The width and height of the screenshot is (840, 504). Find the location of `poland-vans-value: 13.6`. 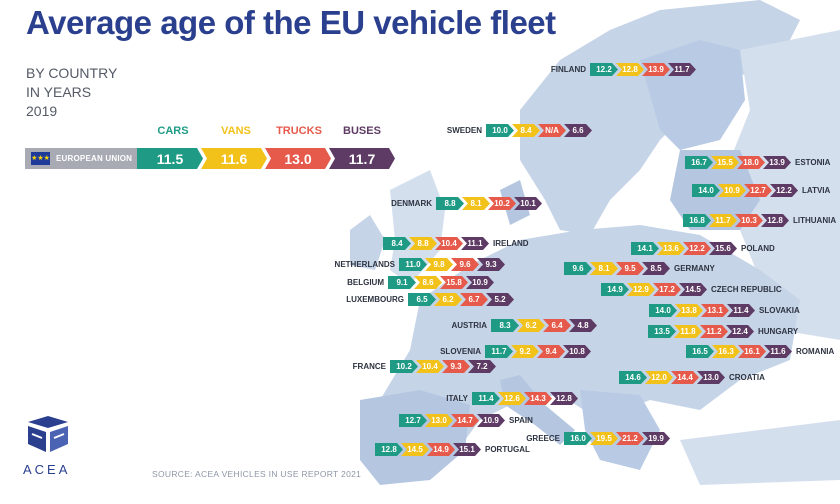

poland-vans-value: 13.6 is located at coordinates (671, 248).